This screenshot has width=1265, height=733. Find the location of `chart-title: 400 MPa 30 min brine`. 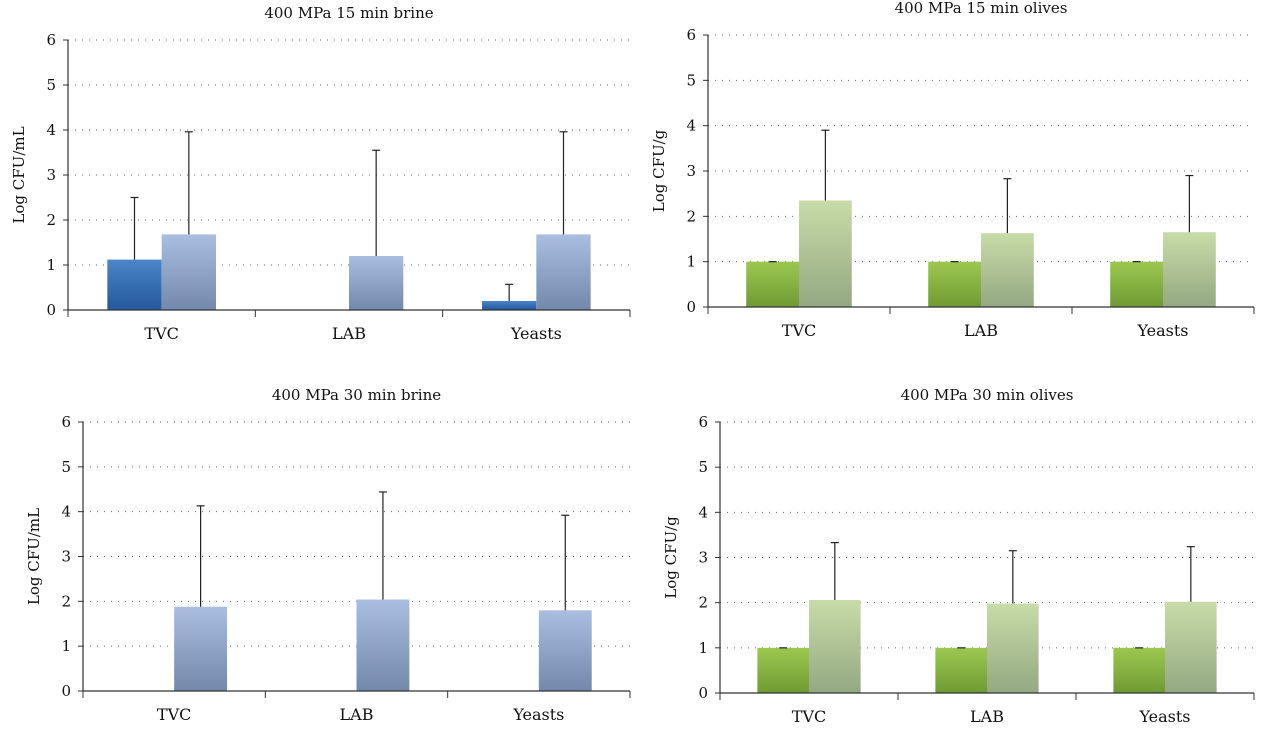

chart-title: 400 MPa 30 min brine is located at coordinates (356, 395).